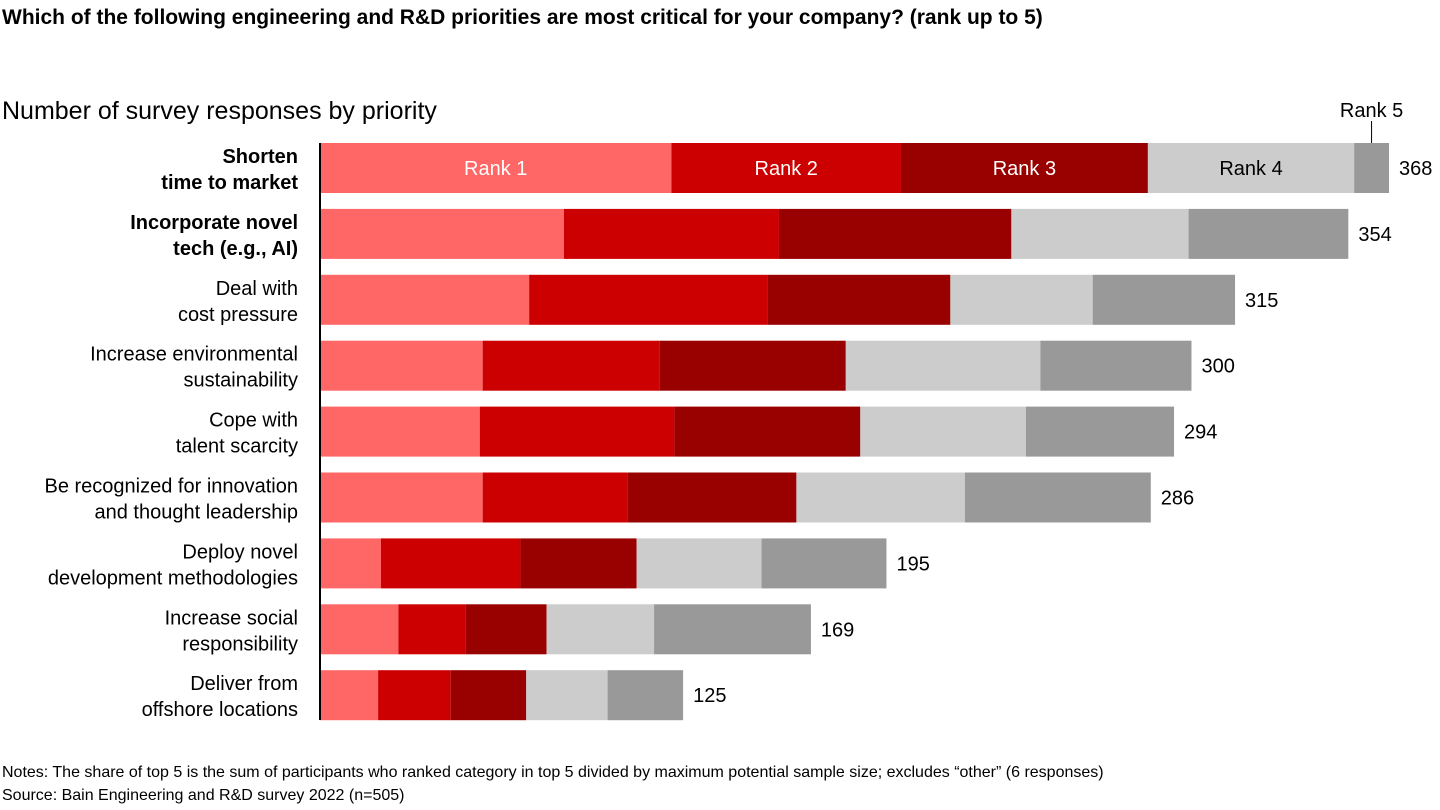 The height and width of the screenshot is (810, 1440). What do you see at coordinates (229, 183) in the screenshot?
I see `category-label: time to market` at bounding box center [229, 183].